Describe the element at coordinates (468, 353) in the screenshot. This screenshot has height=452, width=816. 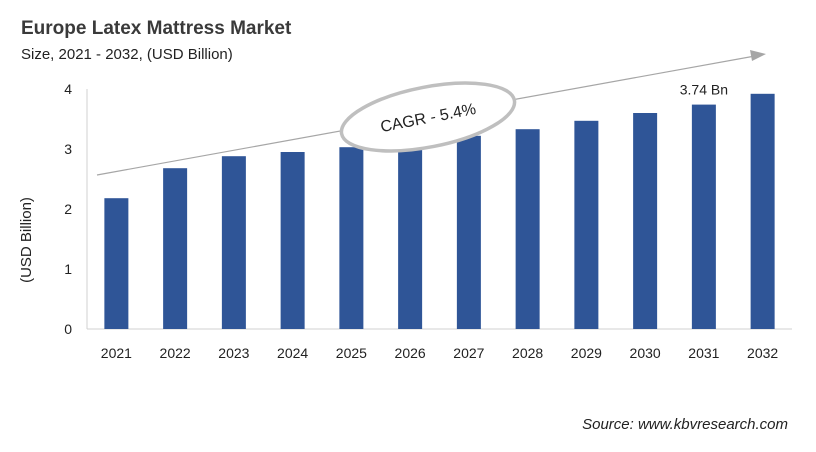
I see `x-tick-label: 2027` at that location.